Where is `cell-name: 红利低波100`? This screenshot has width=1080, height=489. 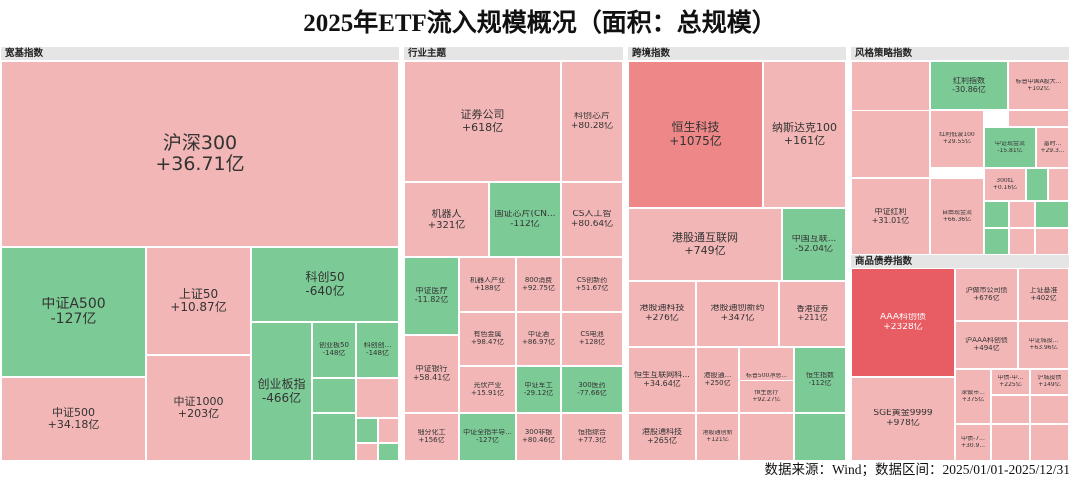
cell-name: 红利低波100 is located at coordinates (957, 135).